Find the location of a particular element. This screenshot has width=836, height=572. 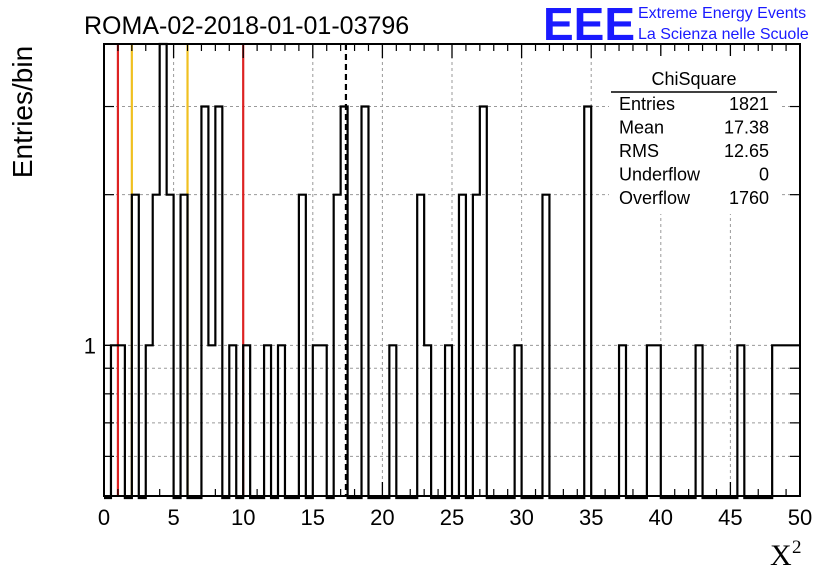

x-tick-label: 15 is located at coordinates (313, 517).